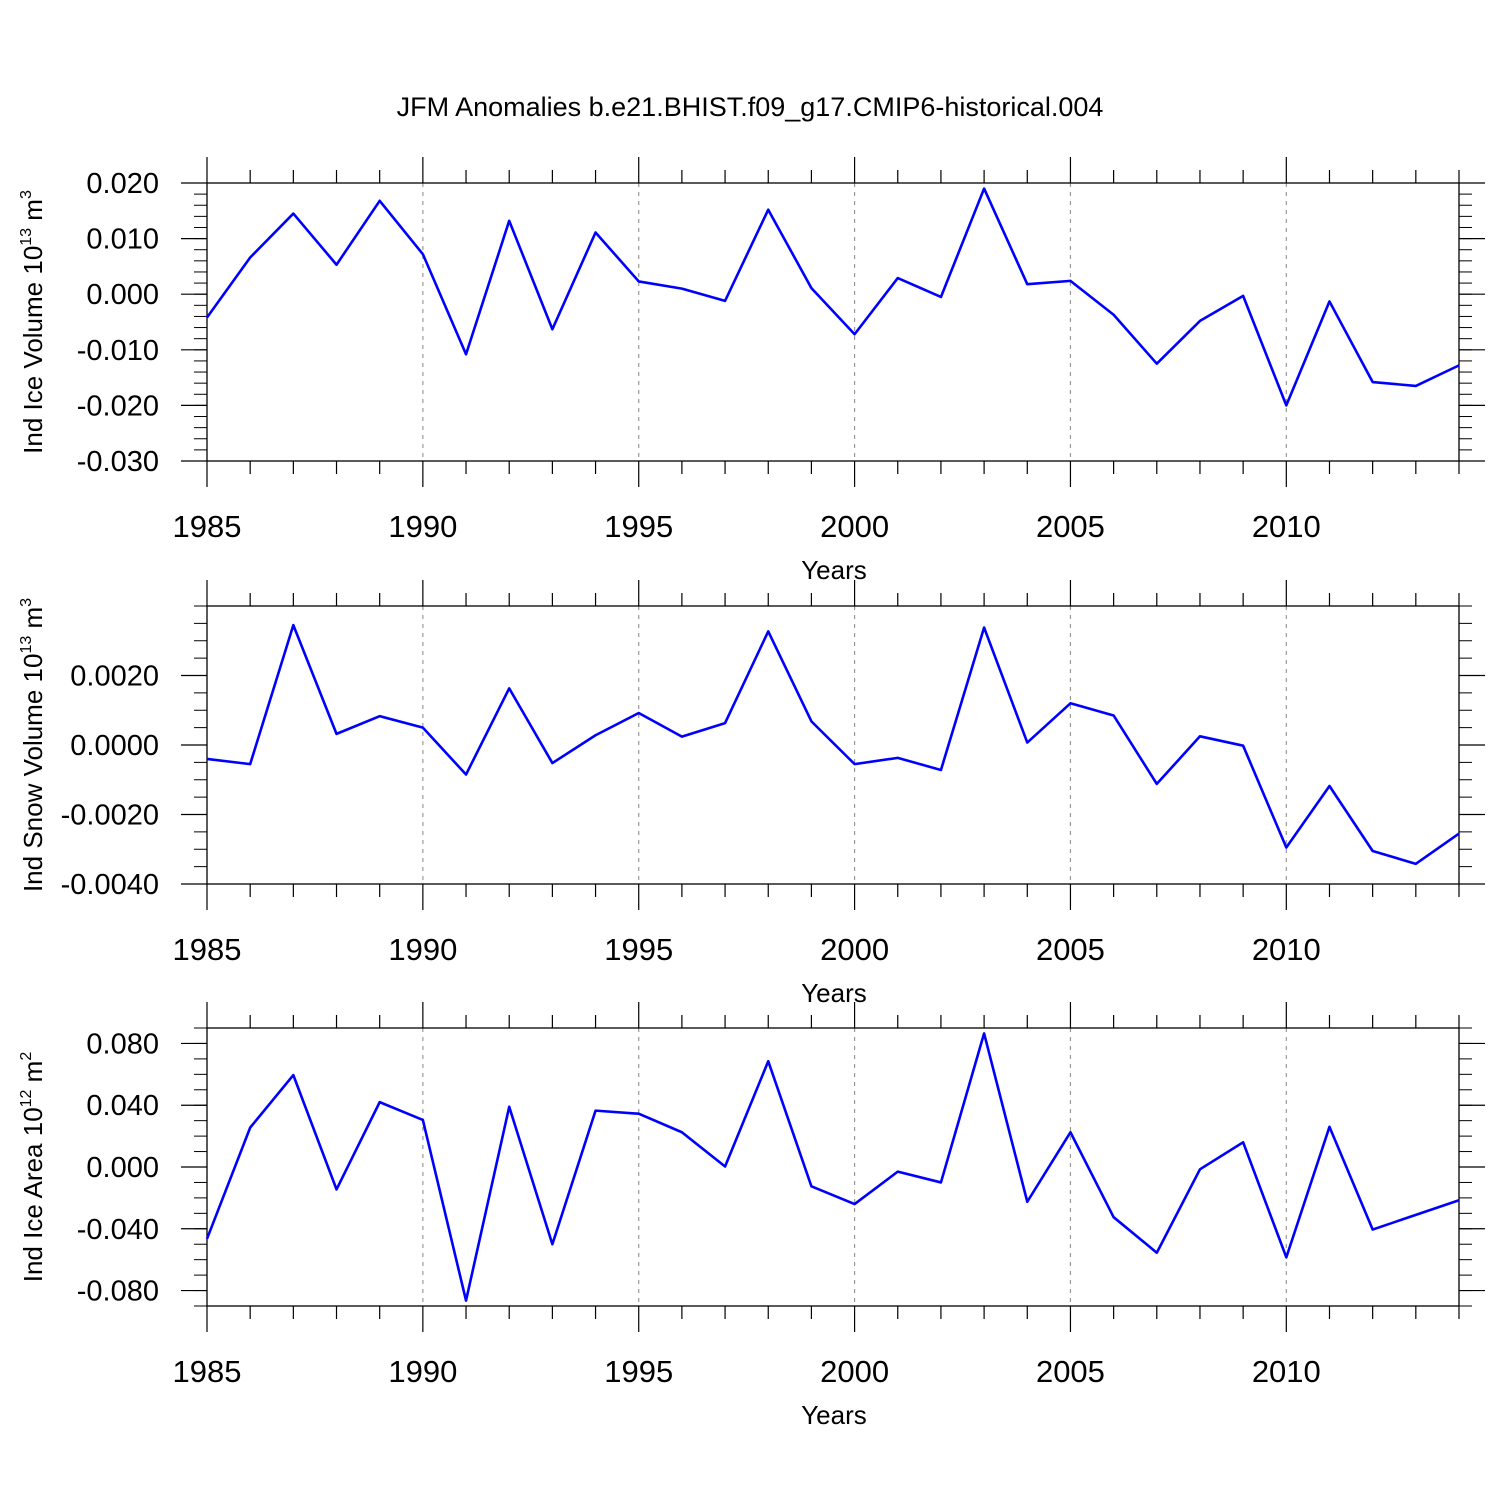 The width and height of the screenshot is (1500, 1500). I want to click on y-tick-label: 0.080, so click(122, 1044).